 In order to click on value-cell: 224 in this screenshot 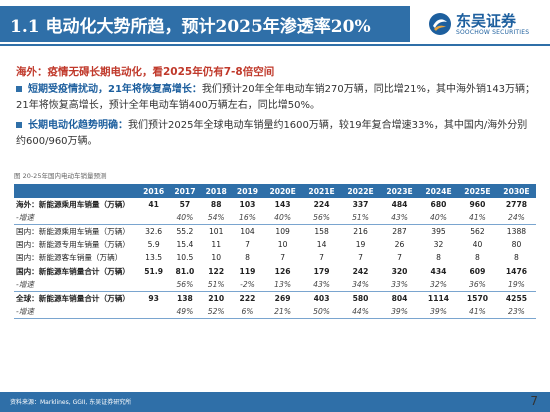, I will do `click(321, 205)`.